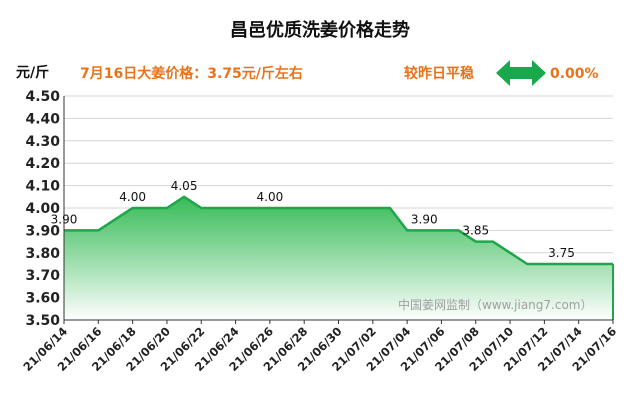  I want to click on compare-text: 较昨日平稳, so click(439, 73).